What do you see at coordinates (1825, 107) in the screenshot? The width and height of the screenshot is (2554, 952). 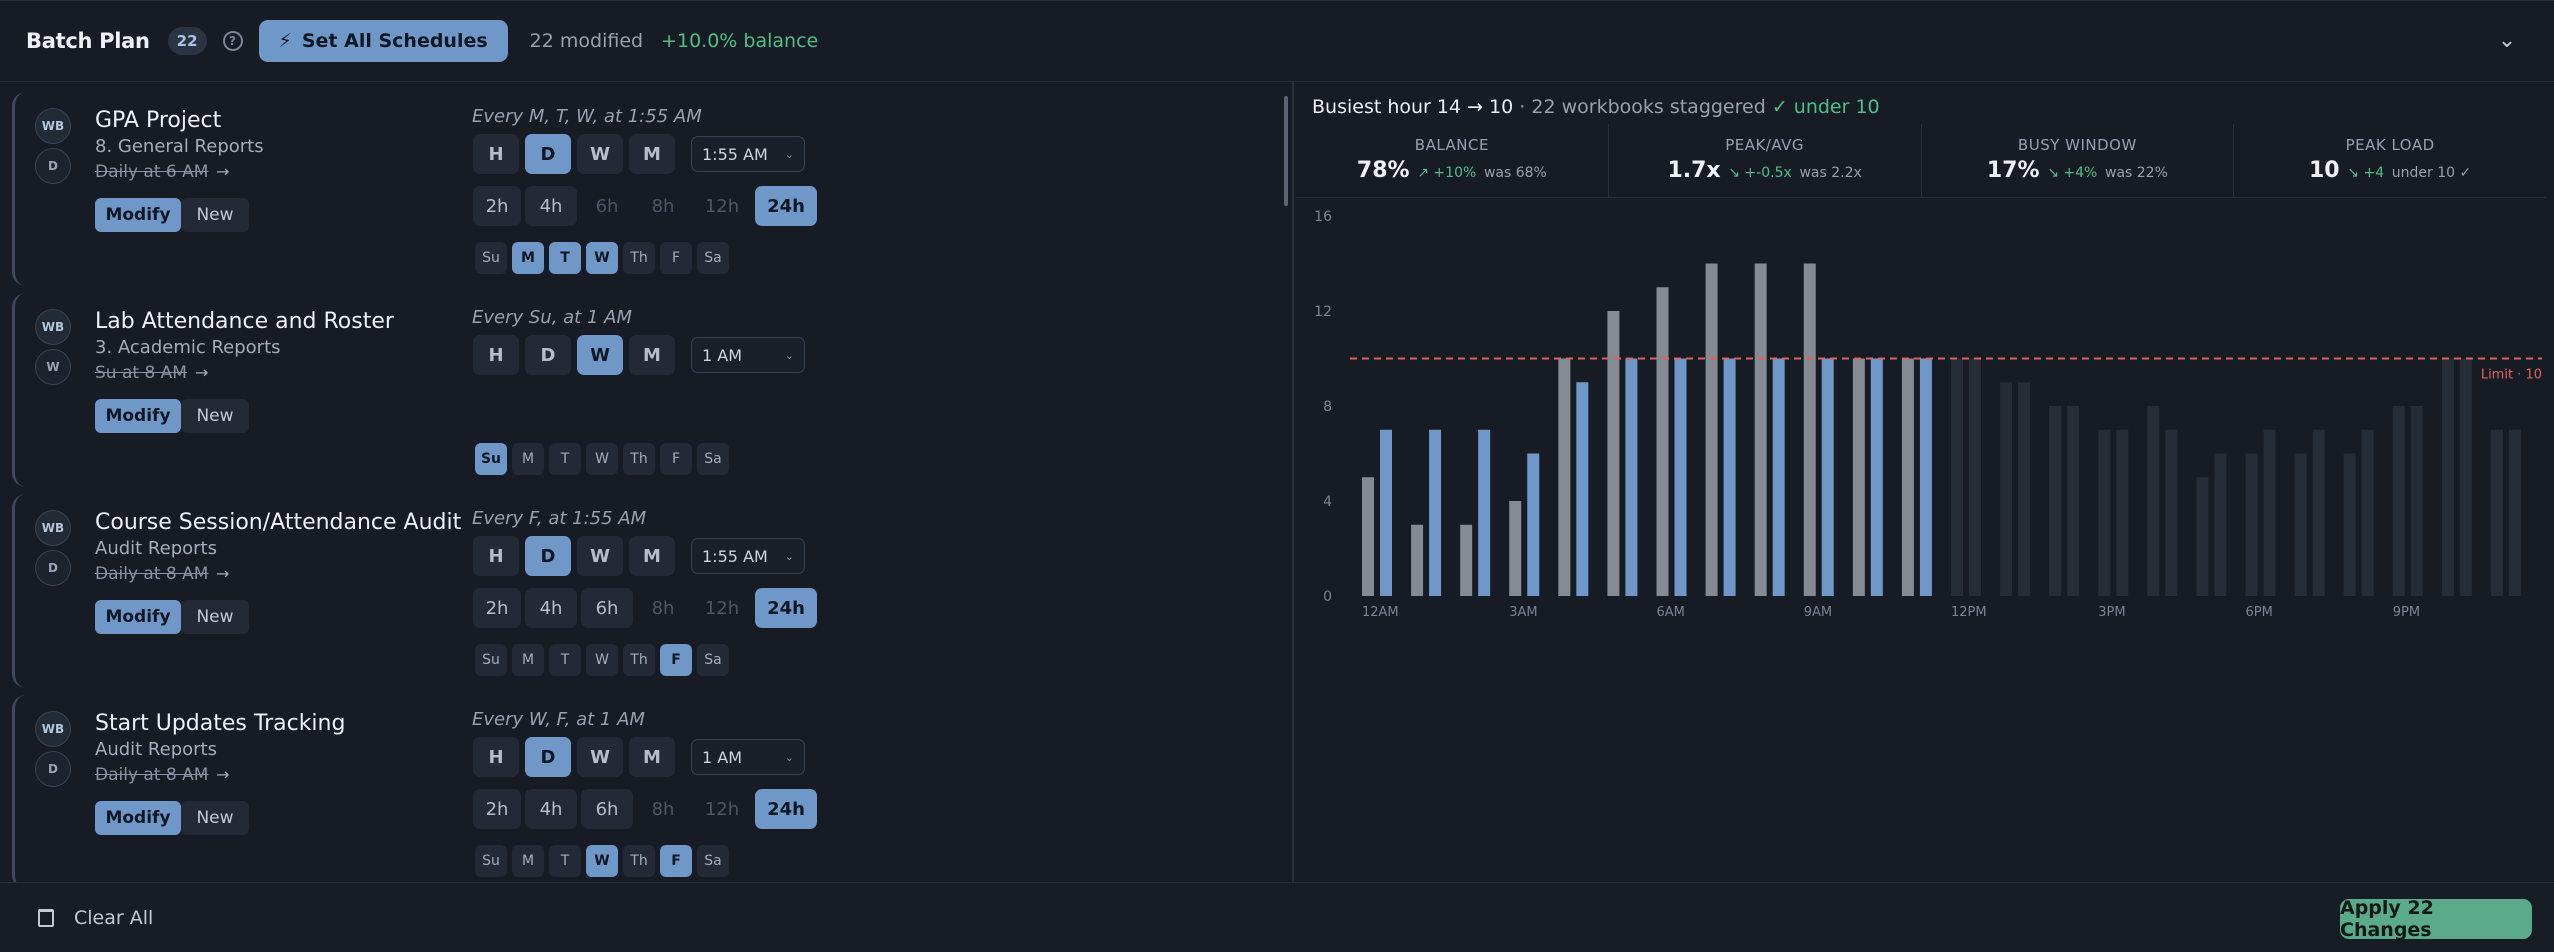 I see `under-limit-badge: ✓ under 10` at bounding box center [1825, 107].